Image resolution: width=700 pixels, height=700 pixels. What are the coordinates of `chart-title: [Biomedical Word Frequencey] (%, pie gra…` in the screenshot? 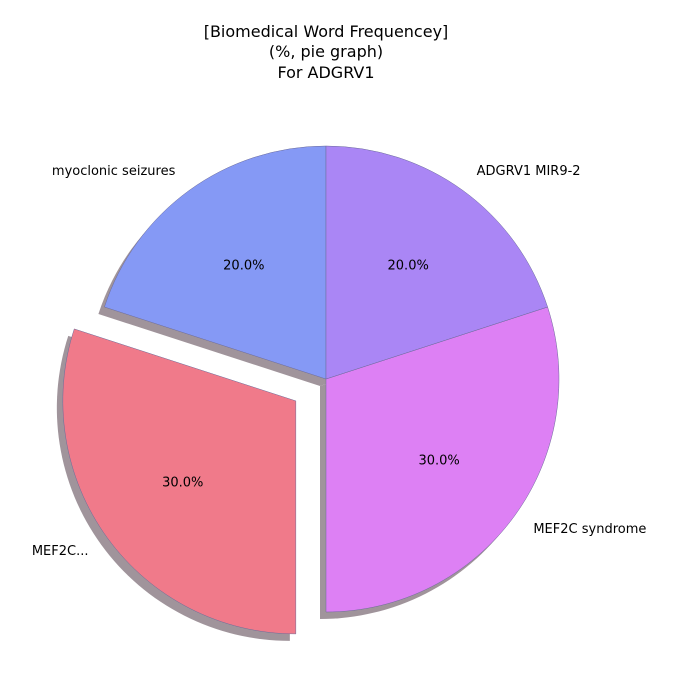 It's located at (326, 52).